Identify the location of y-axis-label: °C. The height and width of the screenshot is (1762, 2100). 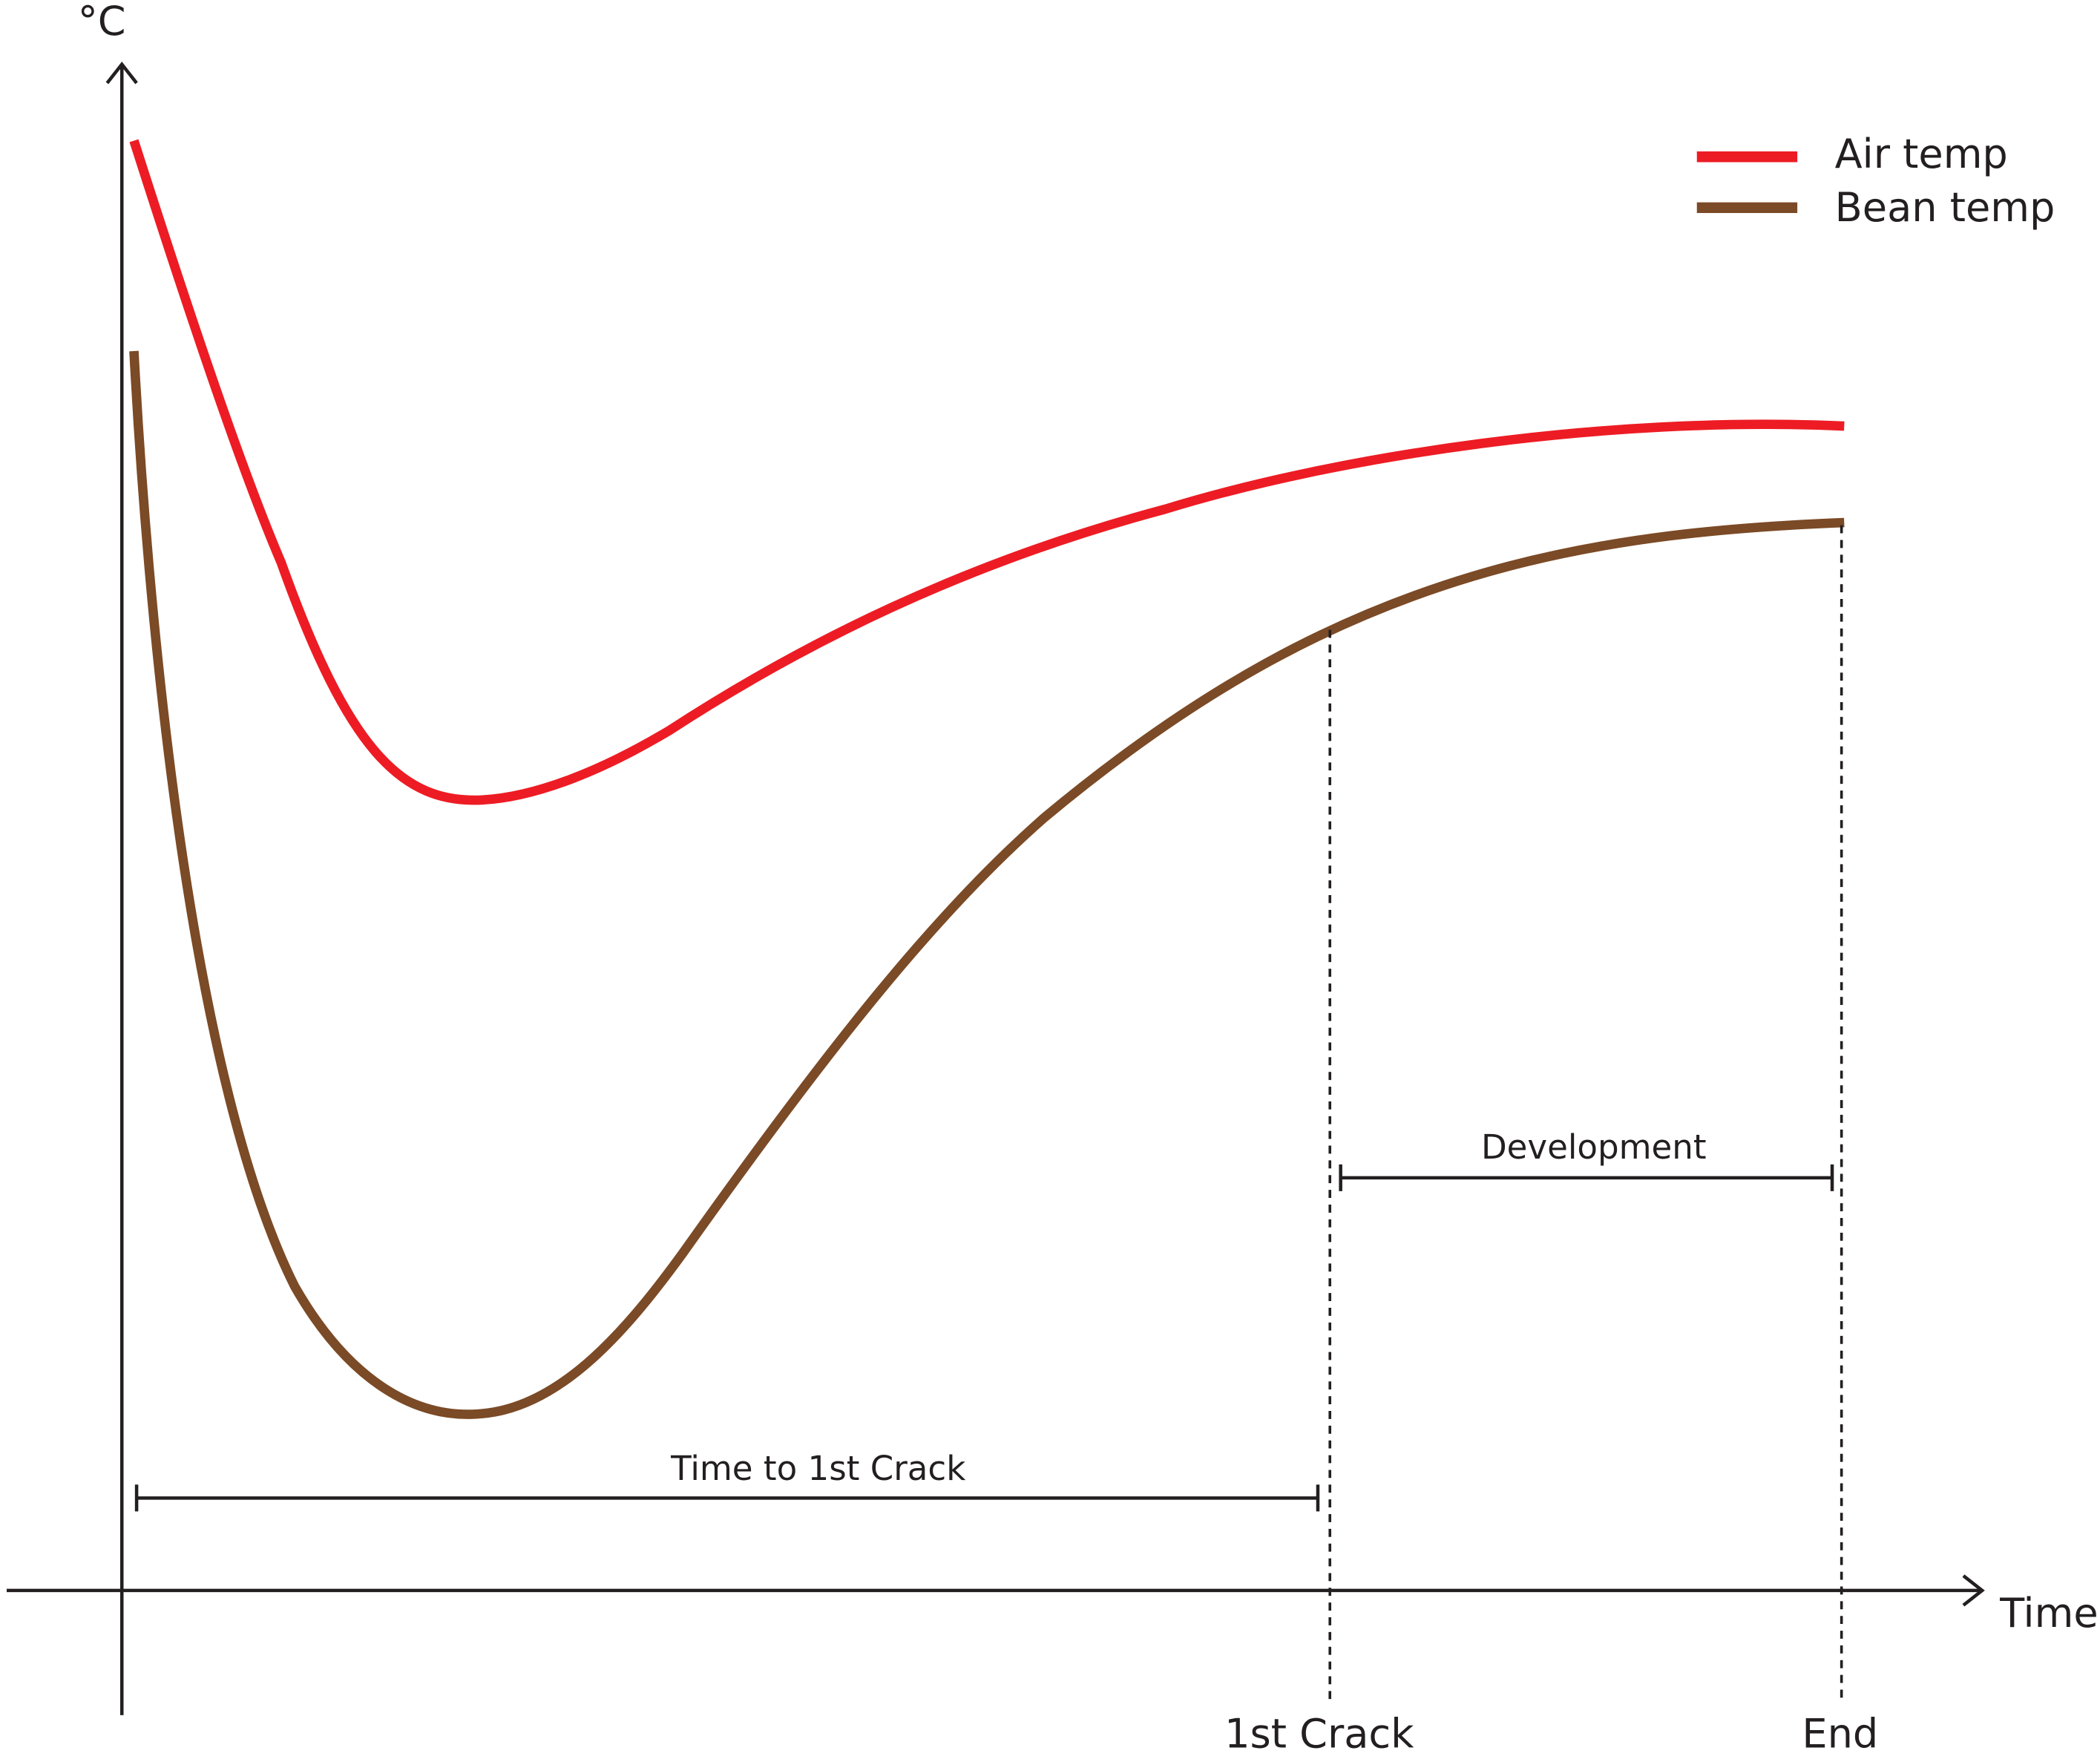
(102, 22).